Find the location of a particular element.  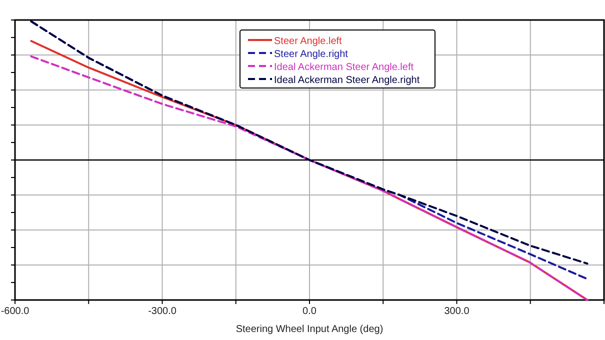

legend-label: Ideal Ackerman Steer Angle.right is located at coordinates (347, 80).